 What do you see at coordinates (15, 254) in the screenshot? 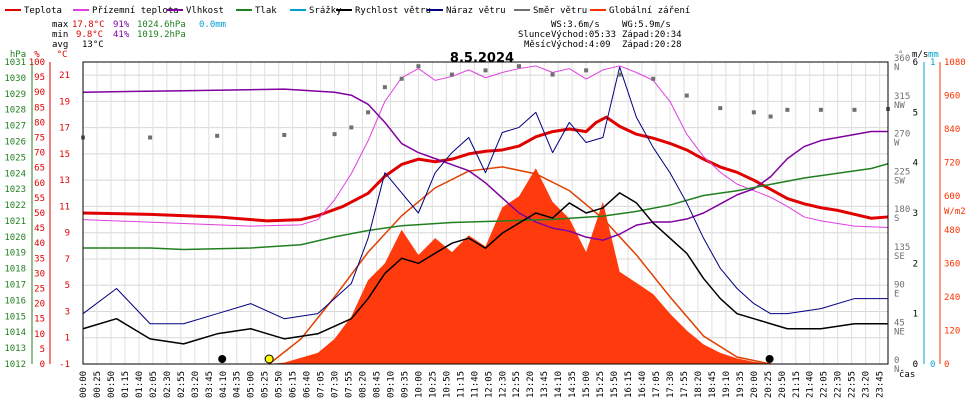
I see `tick-label-pressure_hpa: 1019` at bounding box center [15, 254].